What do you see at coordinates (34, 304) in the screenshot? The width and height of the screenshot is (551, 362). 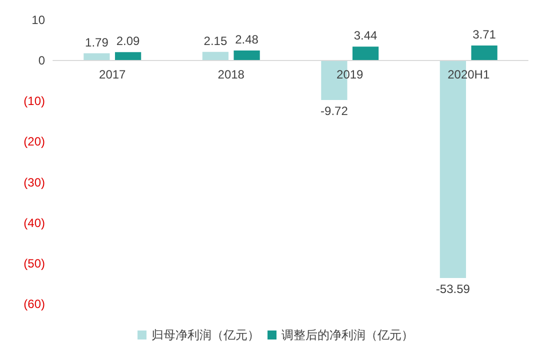 I see `y-tick-label: (60)` at bounding box center [34, 304].